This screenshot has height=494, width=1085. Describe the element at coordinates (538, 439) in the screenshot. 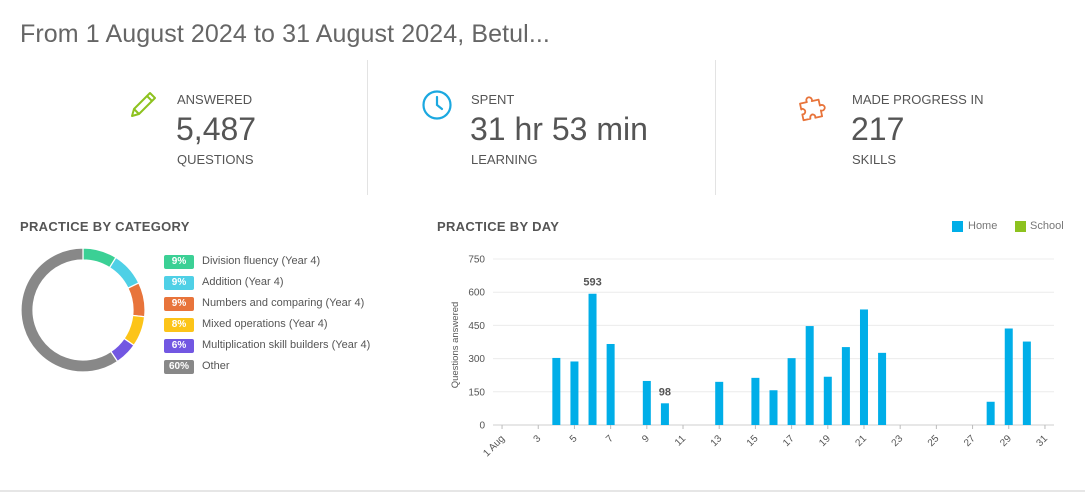

I see `x-tick-label: 3` at that location.